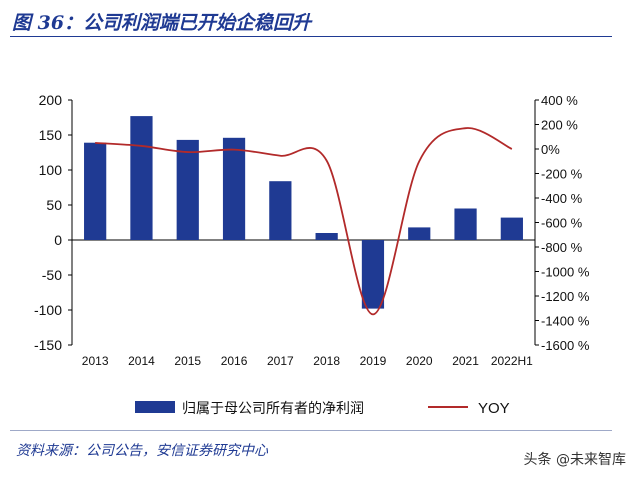  What do you see at coordinates (95, 191) in the screenshot?
I see `bar-2013` at bounding box center [95, 191].